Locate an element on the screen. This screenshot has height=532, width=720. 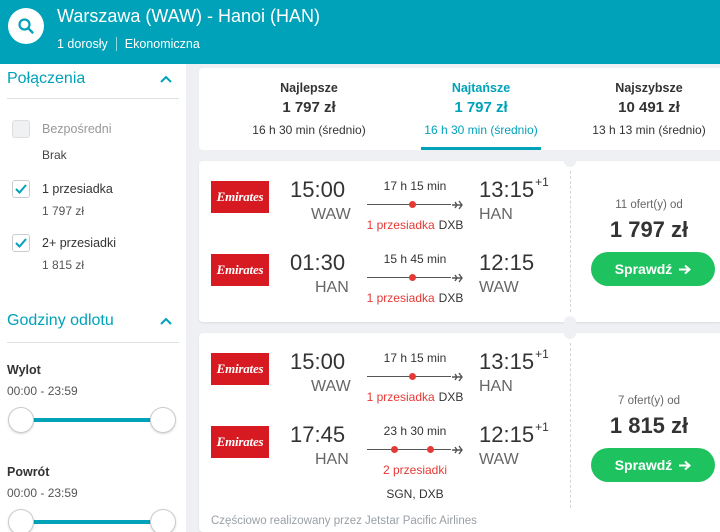
two-plus-stops-label: 2+ przesiadki is located at coordinates (79, 243).